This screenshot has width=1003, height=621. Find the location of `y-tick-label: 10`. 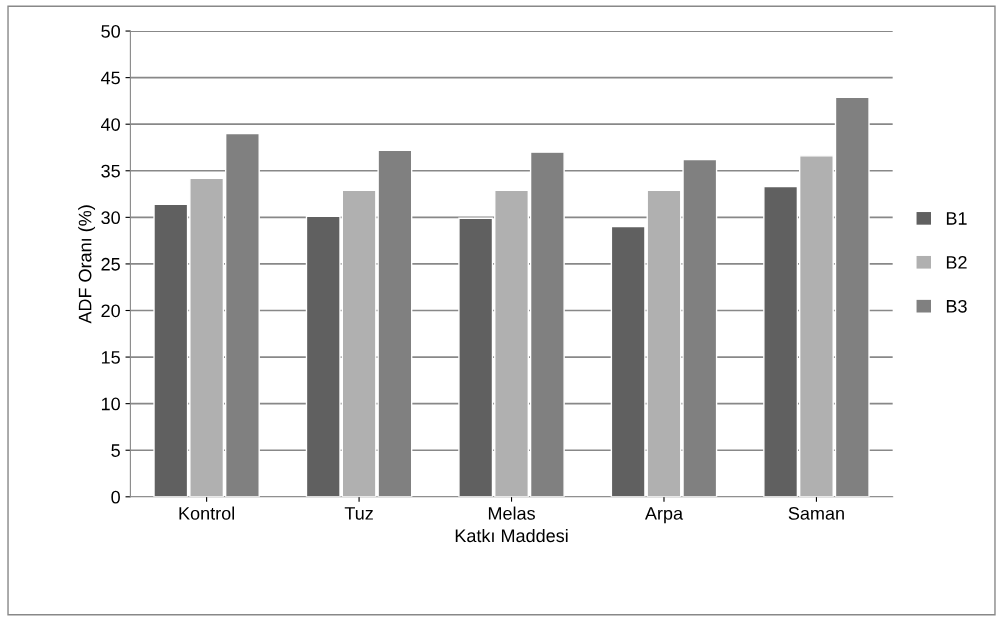

y-tick-label: 10 is located at coordinates (110, 404).